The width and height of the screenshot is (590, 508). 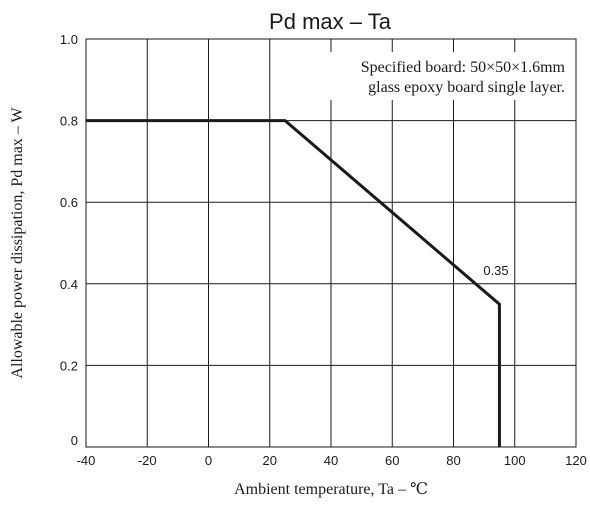 What do you see at coordinates (86, 460) in the screenshot?
I see `x-tick-label-0: -40` at bounding box center [86, 460].